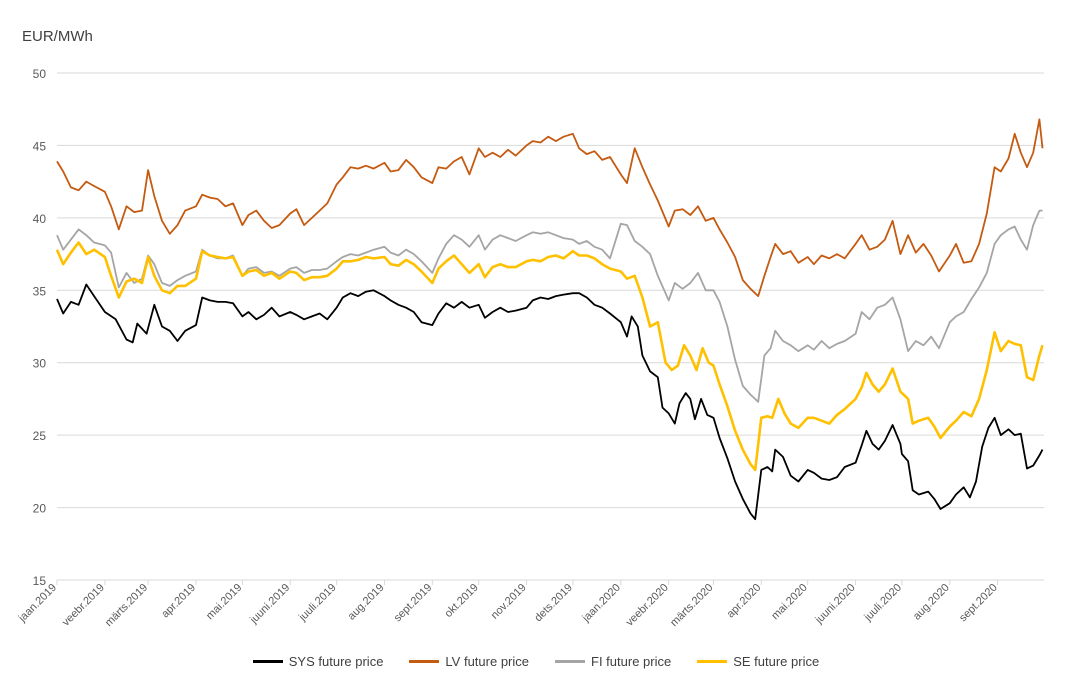 This screenshot has width=1072, height=688. I want to click on legend-label: LV future price, so click(487, 661).